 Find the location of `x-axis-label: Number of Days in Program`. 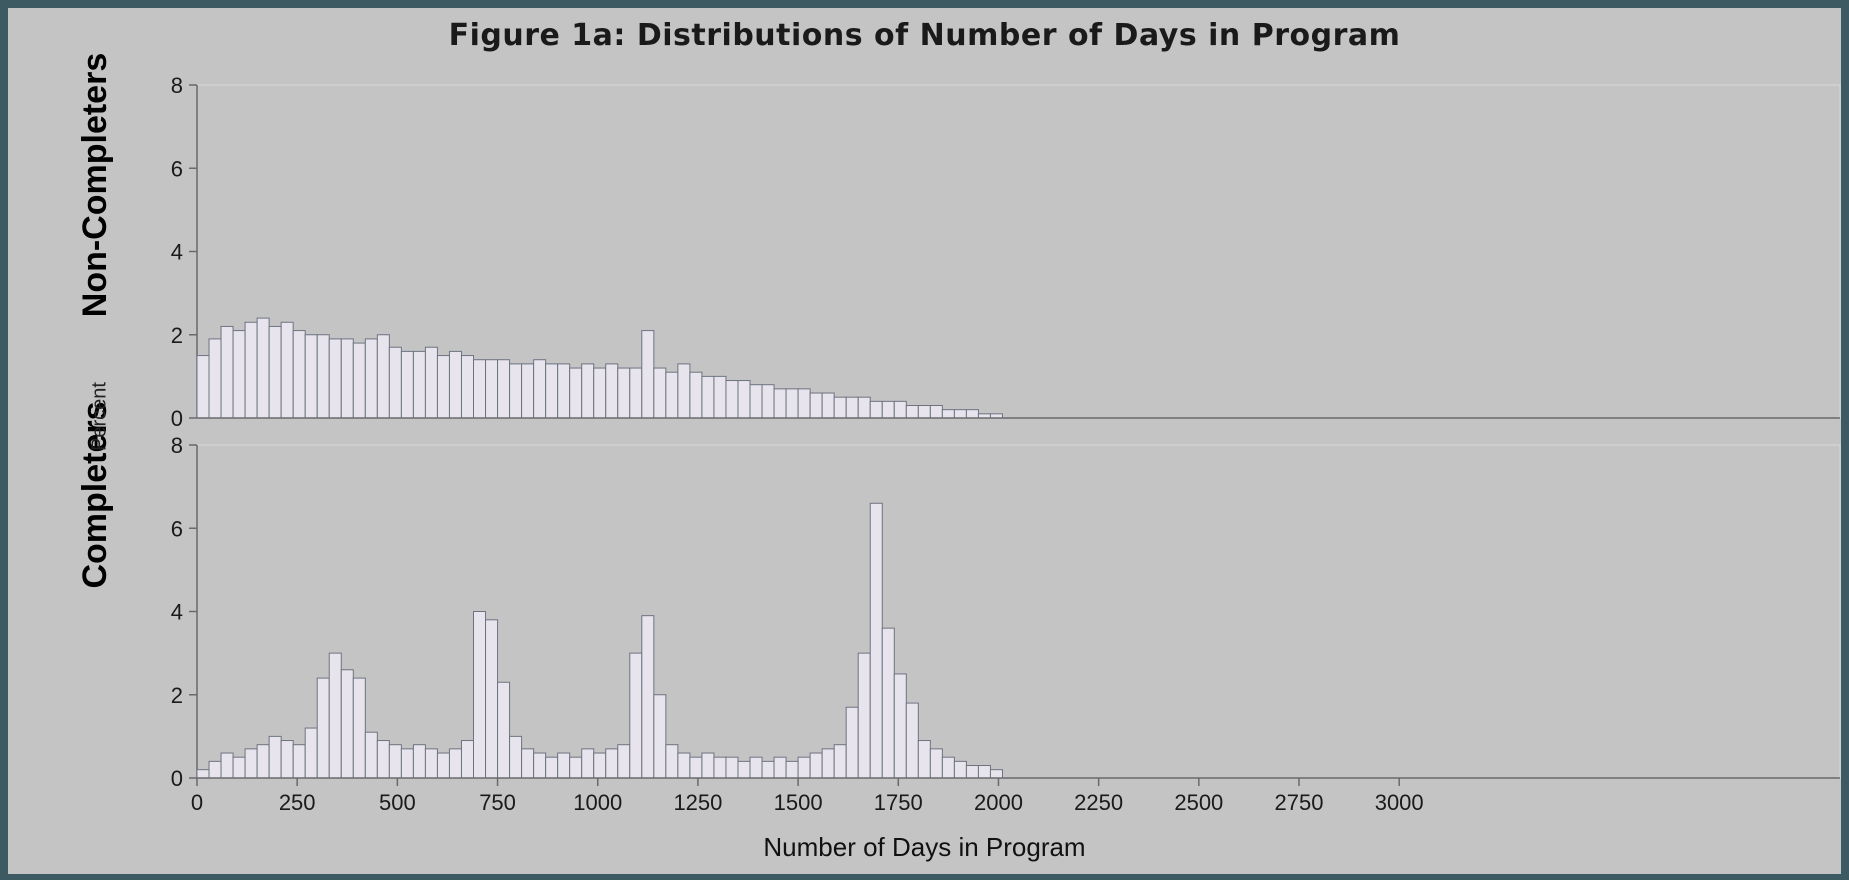

x-axis-label: Number of Days in Program is located at coordinates (924, 847).